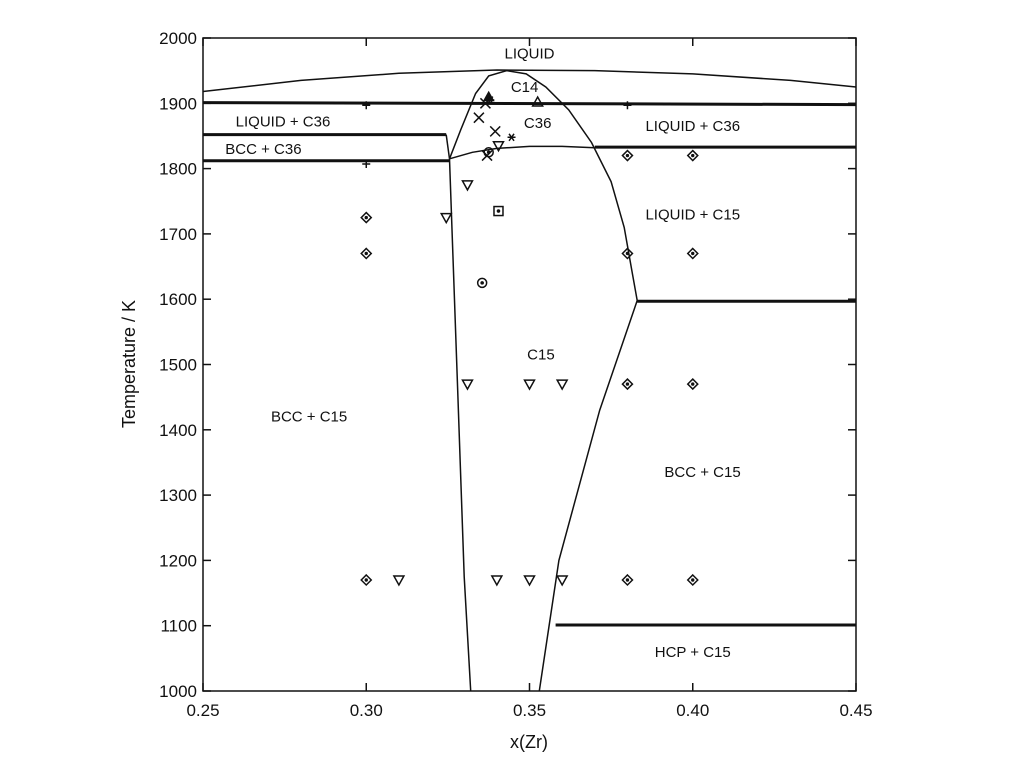 The width and height of the screenshot is (1024, 768). What do you see at coordinates (541, 355) in the screenshot?
I see `region-label: C15` at bounding box center [541, 355].